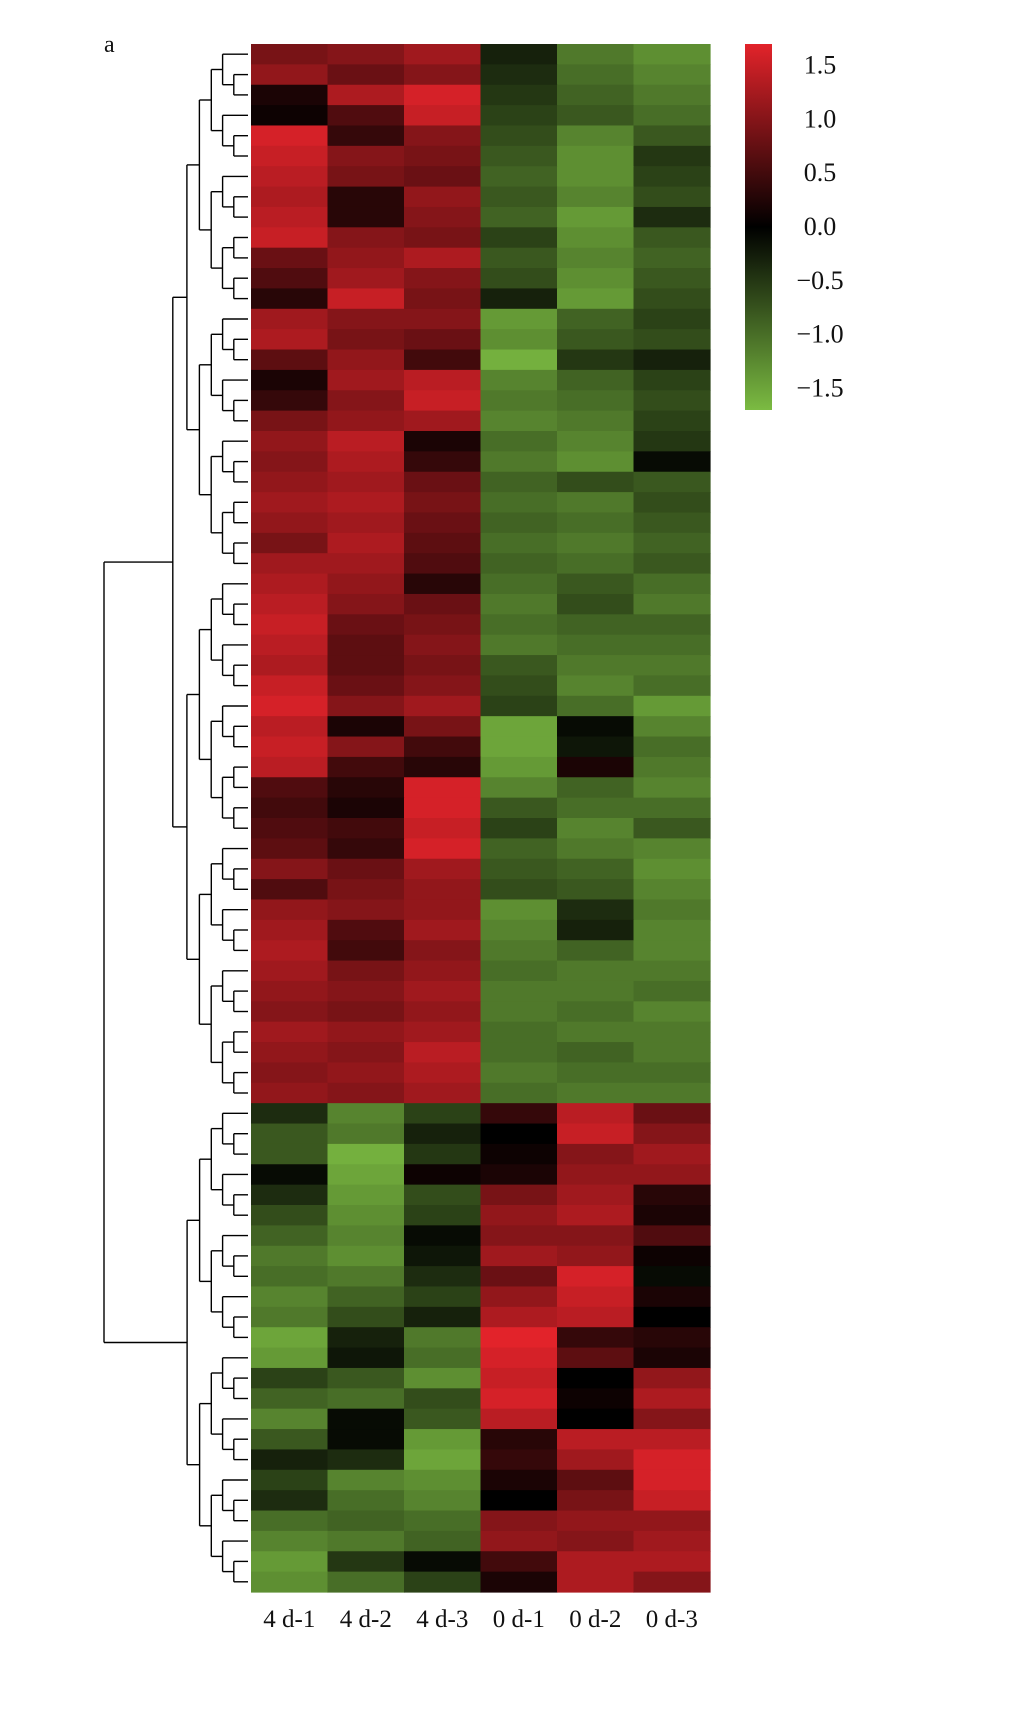  What do you see at coordinates (595, 1619) in the screenshot?
I see `column-label: 0 d-2` at bounding box center [595, 1619].